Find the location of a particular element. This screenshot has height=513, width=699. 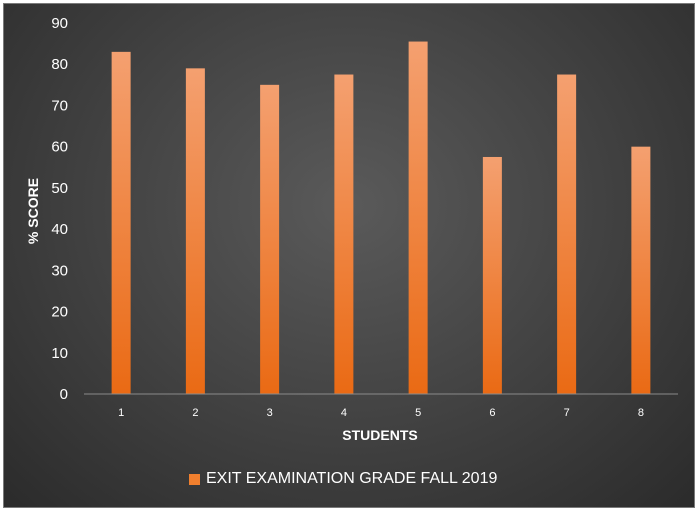

y-tick-label: 0 is located at coordinates (64, 394).